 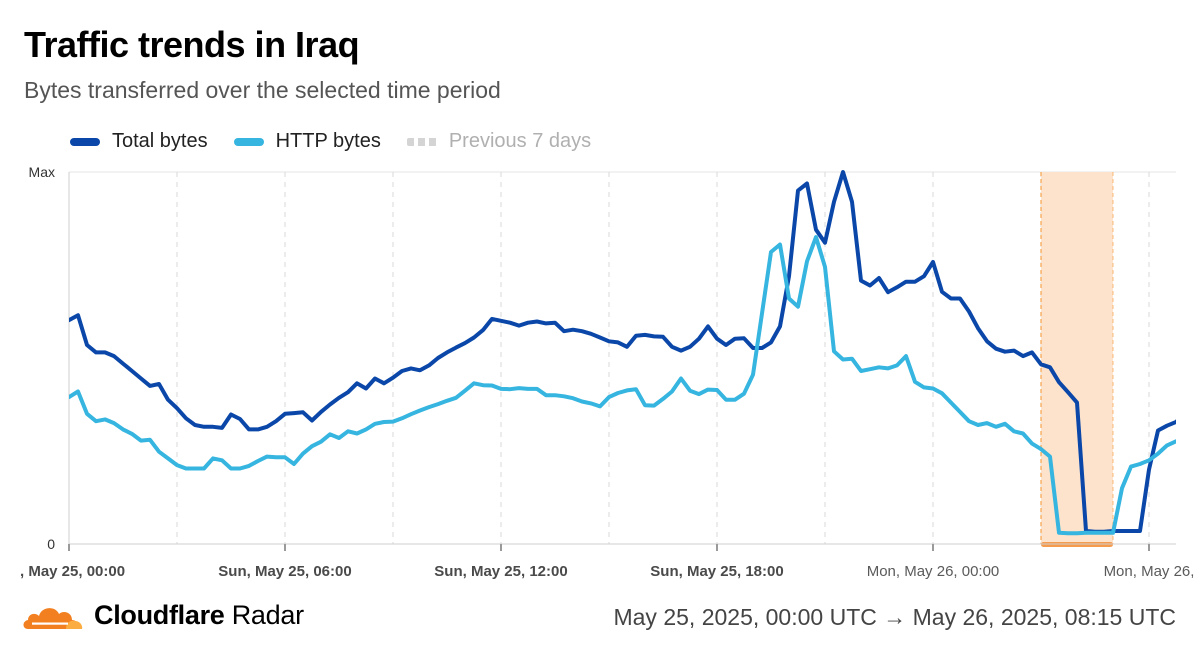 What do you see at coordinates (716, 571) in the screenshot?
I see `x-tick-label: Sun, May 25, 18:00` at bounding box center [716, 571].